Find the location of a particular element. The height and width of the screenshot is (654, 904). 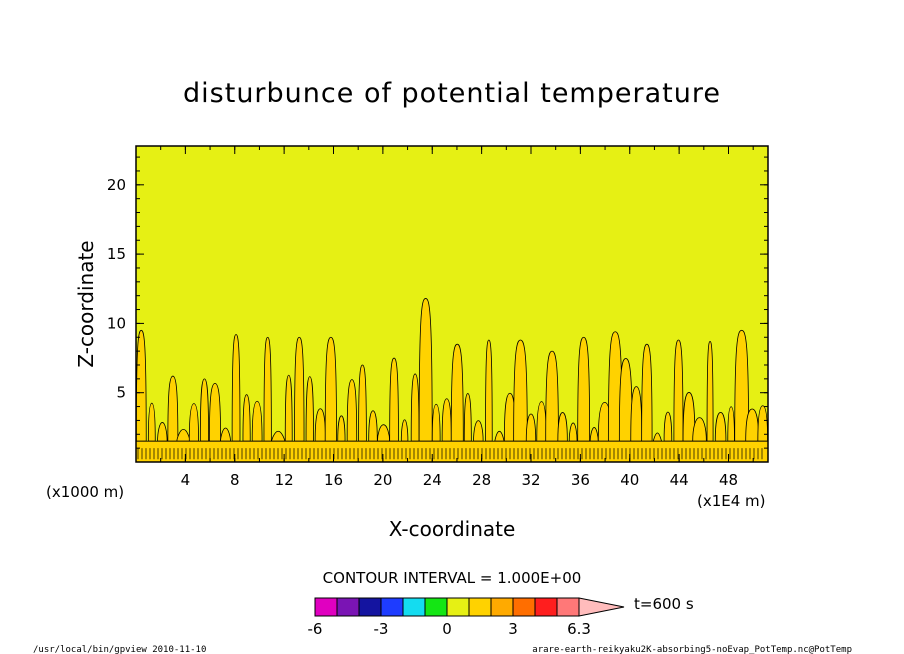

colorbar-label: -3 is located at coordinates (381, 629).